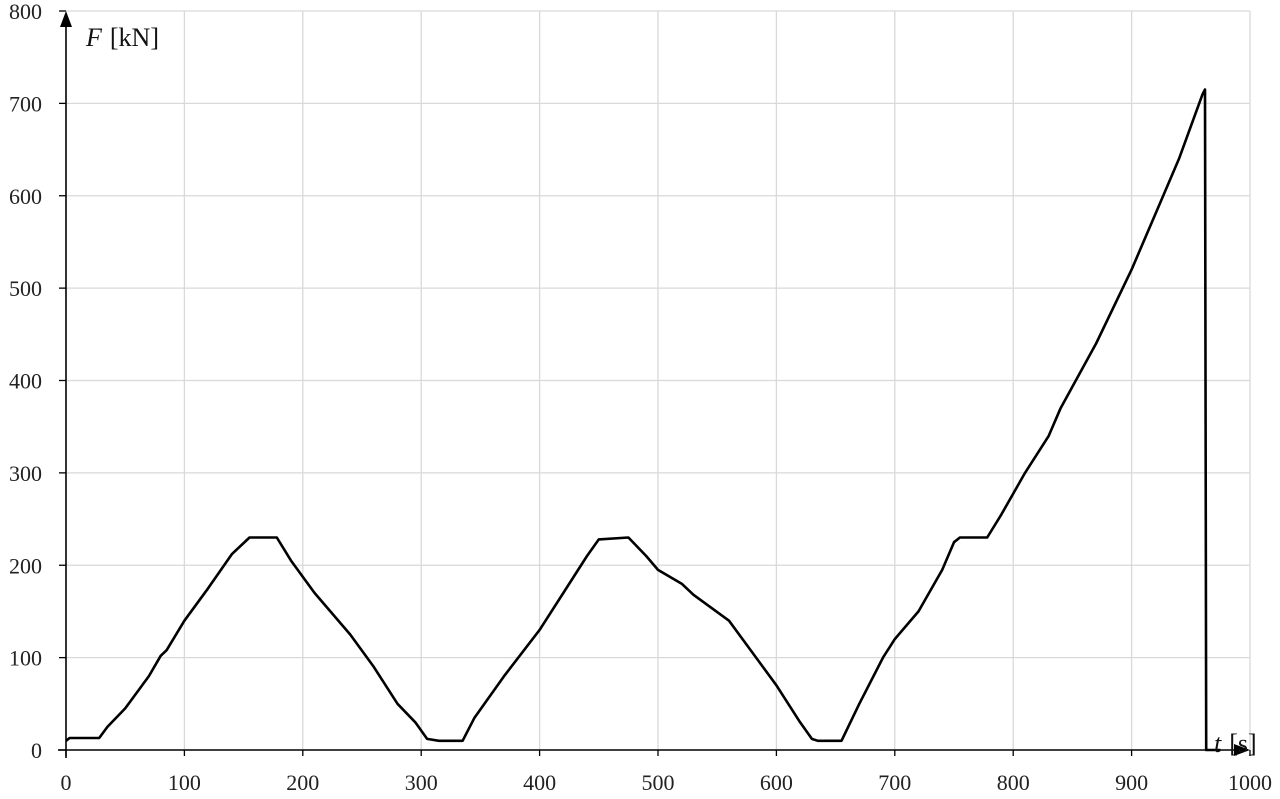 The width and height of the screenshot is (1280, 799). I want to click on x-tick-label: 800, so click(1013, 782).